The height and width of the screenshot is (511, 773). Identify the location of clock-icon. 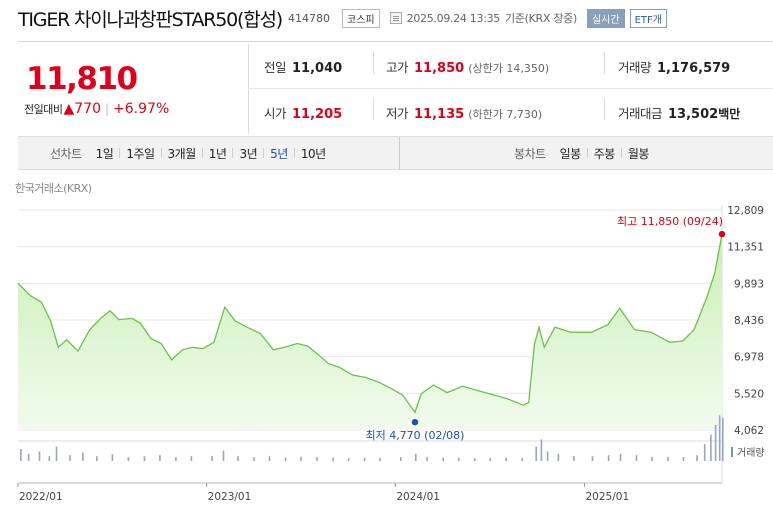
(395, 18).